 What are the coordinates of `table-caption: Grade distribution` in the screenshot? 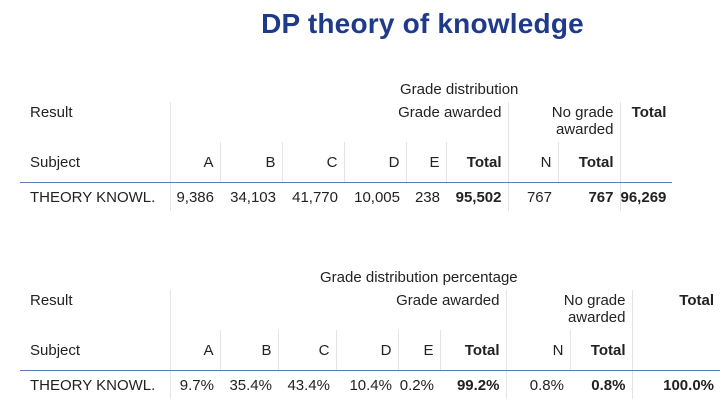 It's located at (459, 89).